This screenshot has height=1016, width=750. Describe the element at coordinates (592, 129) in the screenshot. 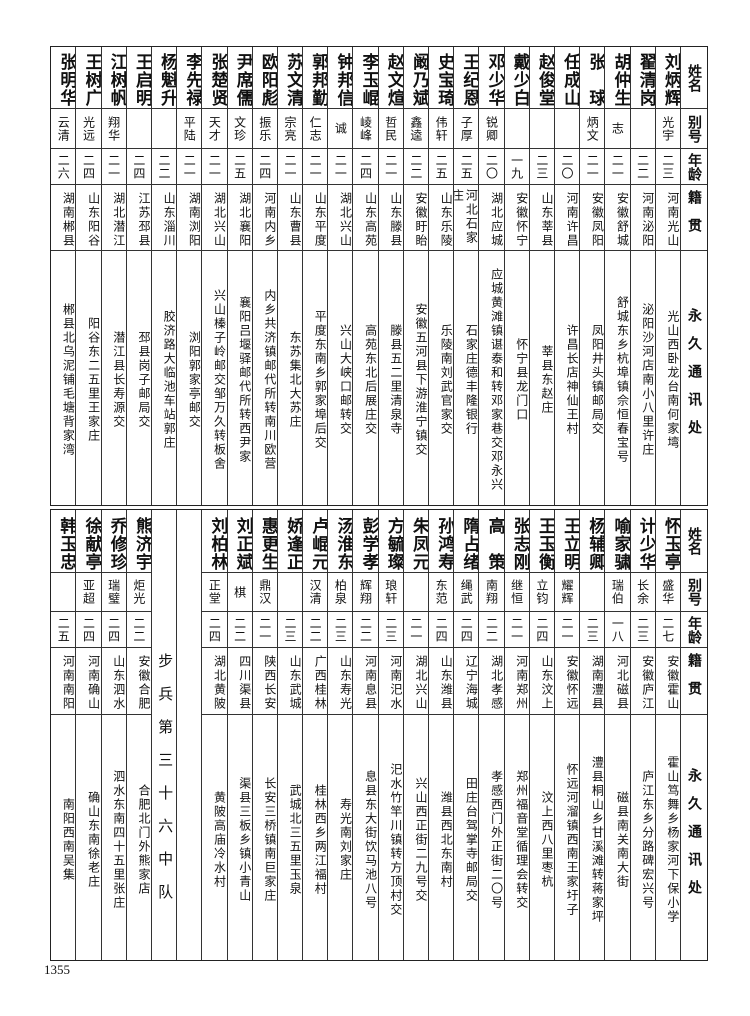

I see `cell-alias: 炳文` at that location.